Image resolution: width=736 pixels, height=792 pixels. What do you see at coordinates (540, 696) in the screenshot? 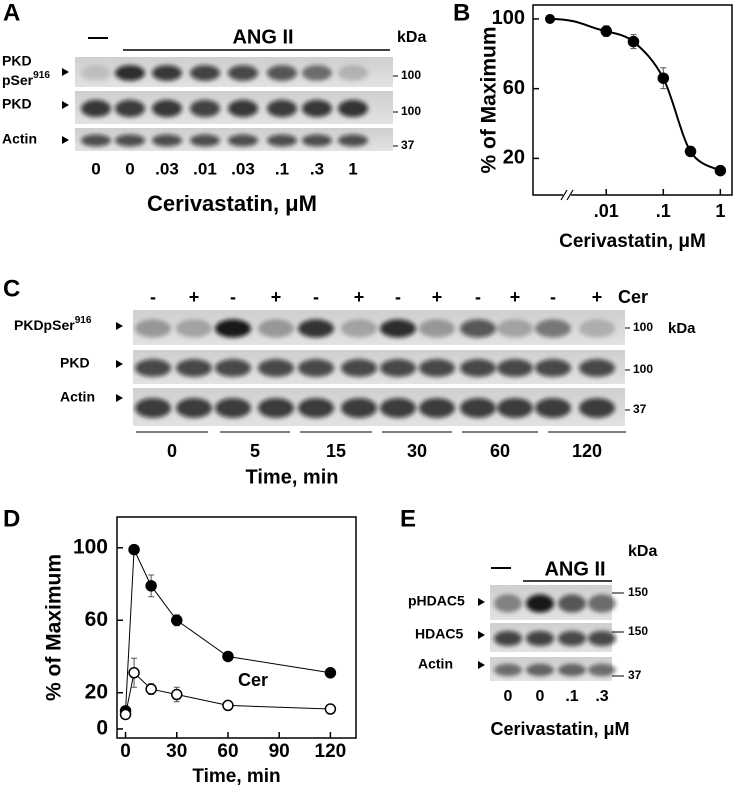
I see `lane-label: 0` at bounding box center [540, 696].